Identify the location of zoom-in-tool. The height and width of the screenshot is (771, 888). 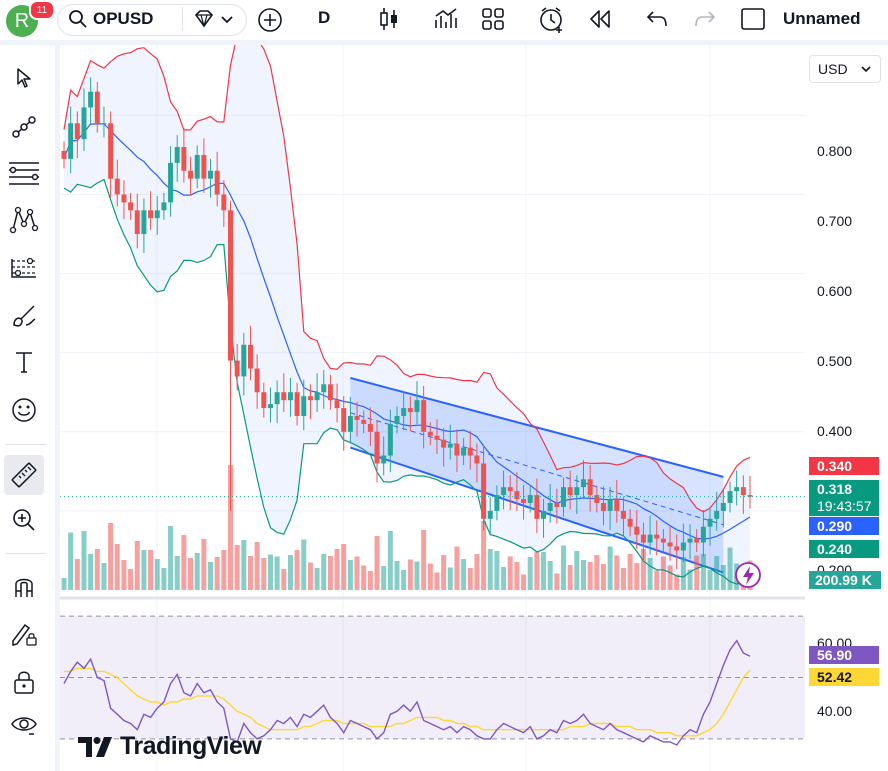
(24, 520).